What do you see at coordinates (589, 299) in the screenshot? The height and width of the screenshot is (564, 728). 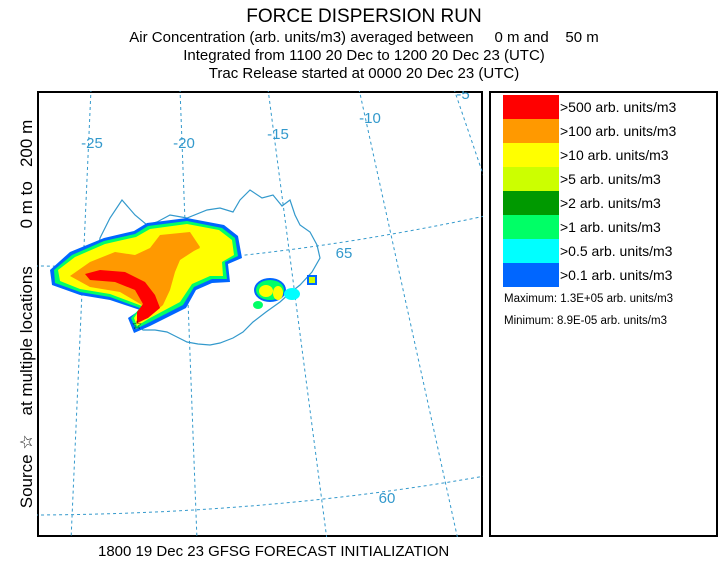 I see `maximum-value: Maximum: 1.3E+05 arb. units/m3` at bounding box center [589, 299].